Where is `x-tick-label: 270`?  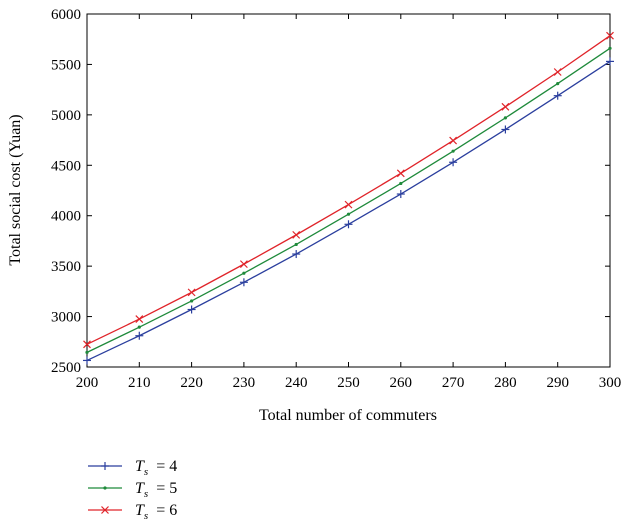 x-tick-label: 270 is located at coordinates (453, 383).